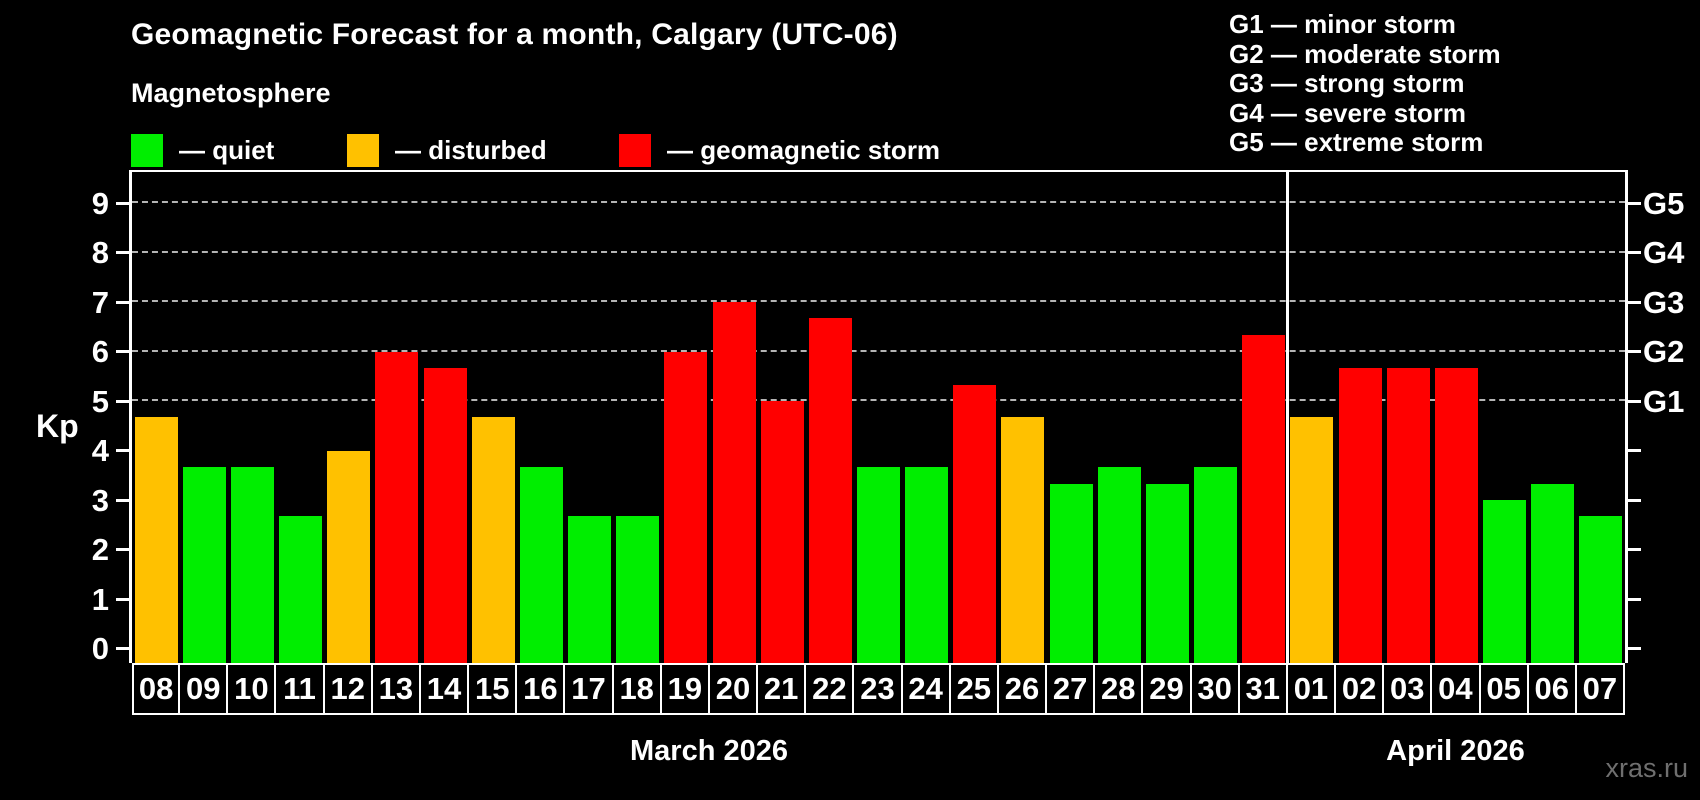 The height and width of the screenshot is (800, 1700). What do you see at coordinates (804, 150) in the screenshot?
I see `legend-label-storm: — geomagnetic storm` at bounding box center [804, 150].